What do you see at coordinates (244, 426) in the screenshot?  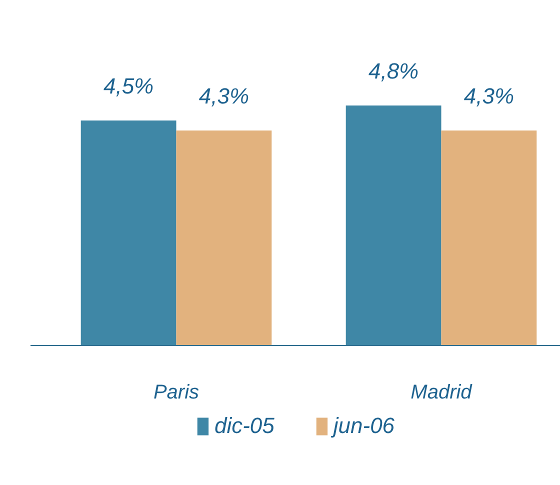 I see `legend-label: dic-05` at bounding box center [244, 426].